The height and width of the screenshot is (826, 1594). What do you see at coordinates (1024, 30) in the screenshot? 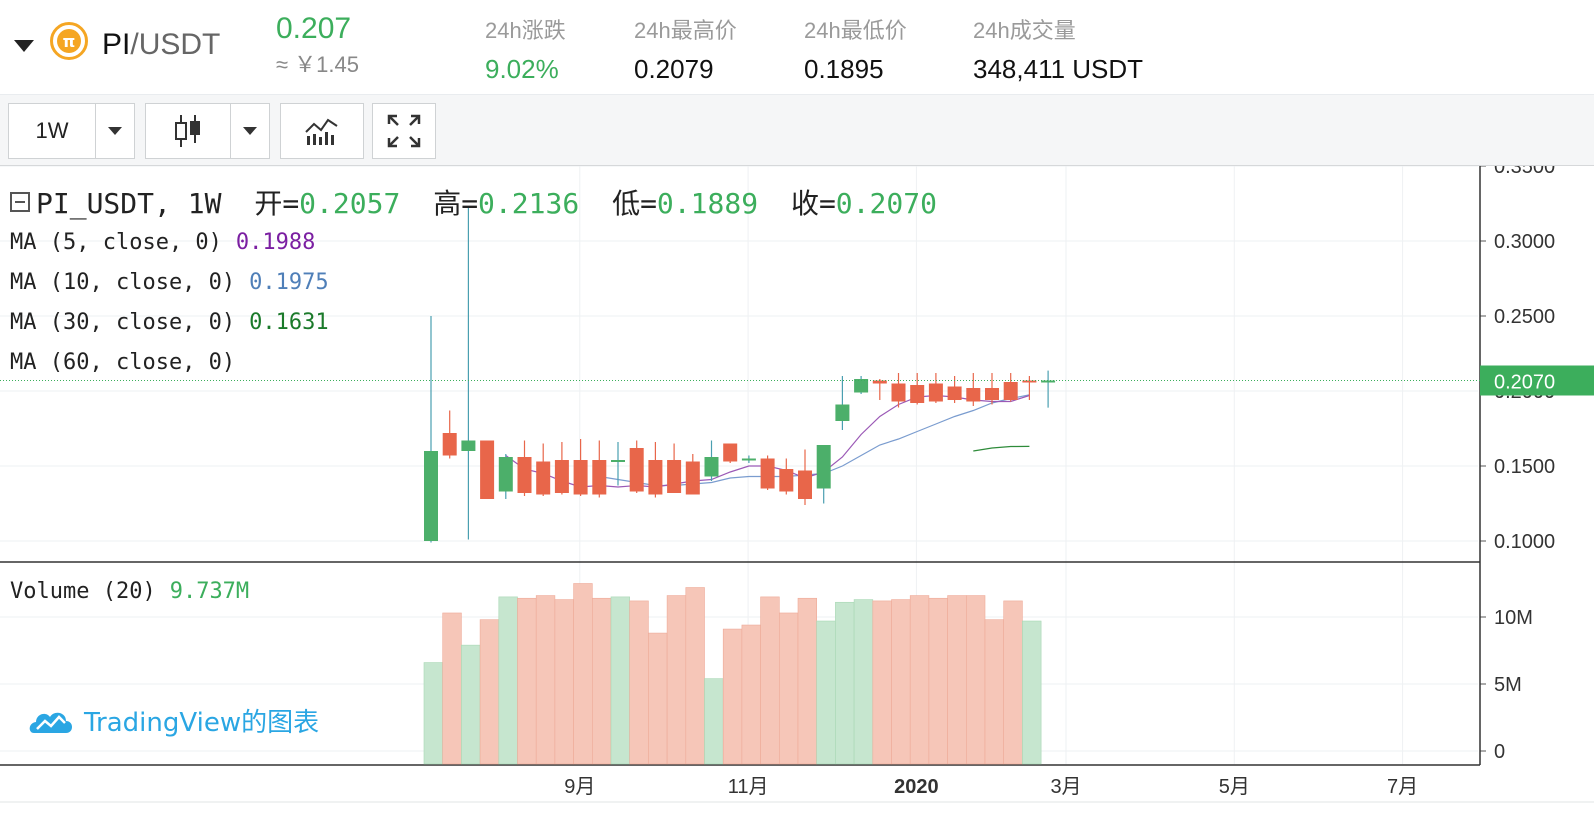
I see `stat-label: 24h成交量` at bounding box center [1024, 30].